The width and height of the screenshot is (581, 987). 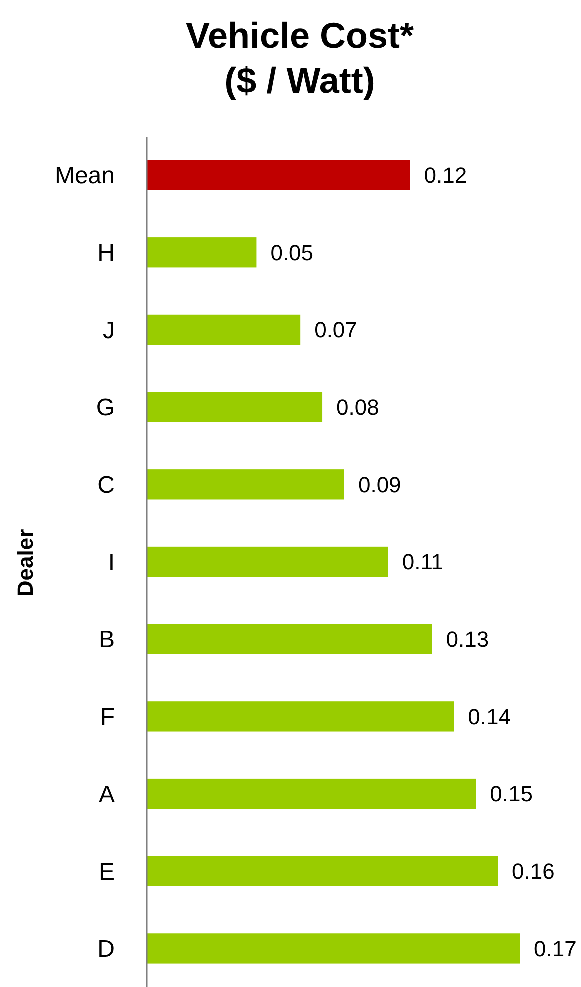 I want to click on data-label: 0.07, so click(x=336, y=330).